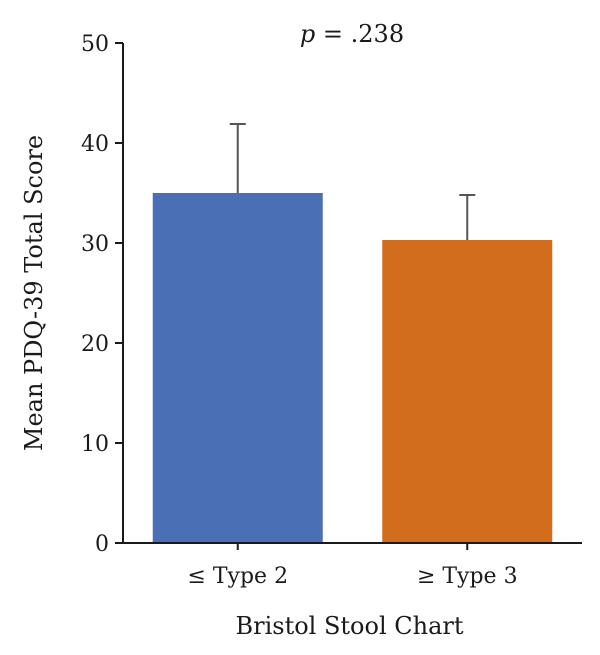 The width and height of the screenshot is (600, 655). Describe the element at coordinates (95, 444) in the screenshot. I see `y-tick-label: 10` at that location.